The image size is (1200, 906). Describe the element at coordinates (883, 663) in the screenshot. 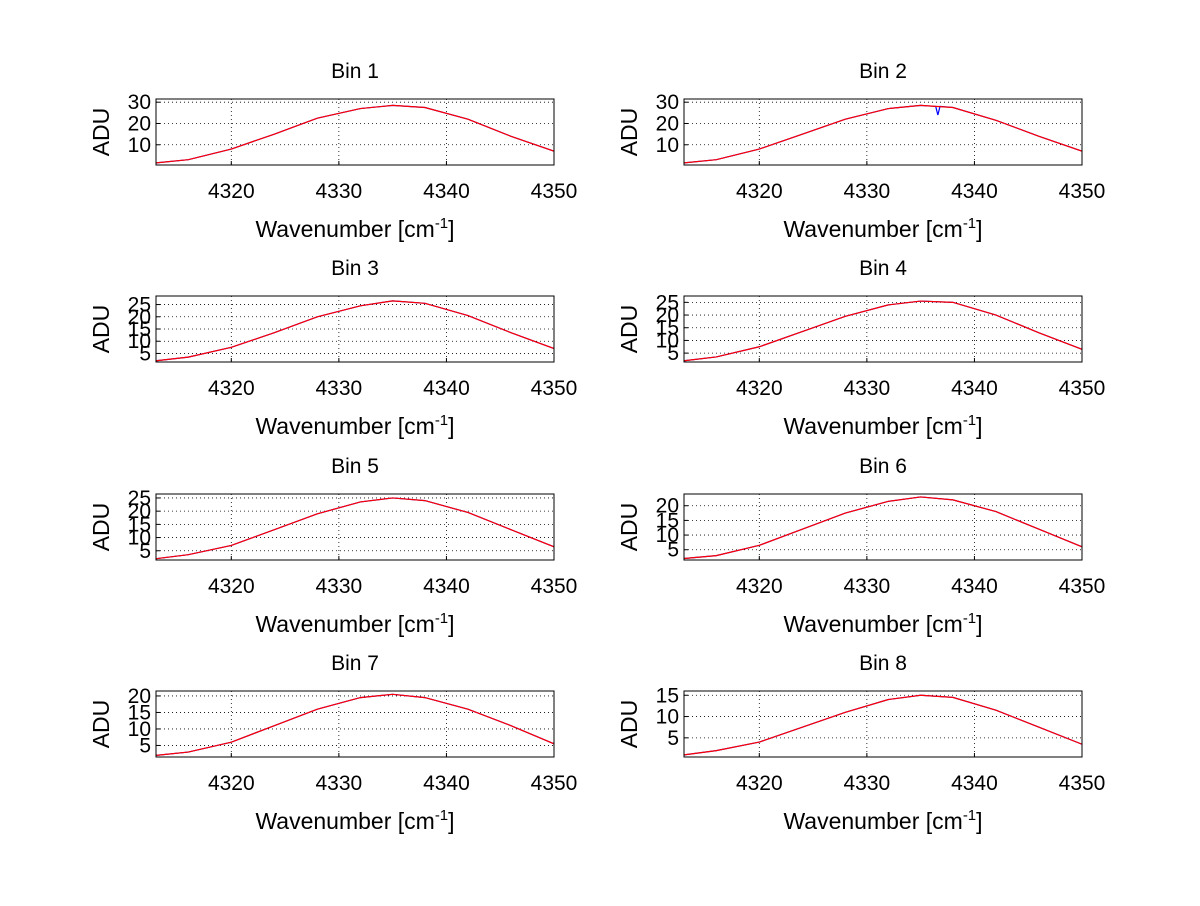

I see `chart-title: Bin 8` at that location.